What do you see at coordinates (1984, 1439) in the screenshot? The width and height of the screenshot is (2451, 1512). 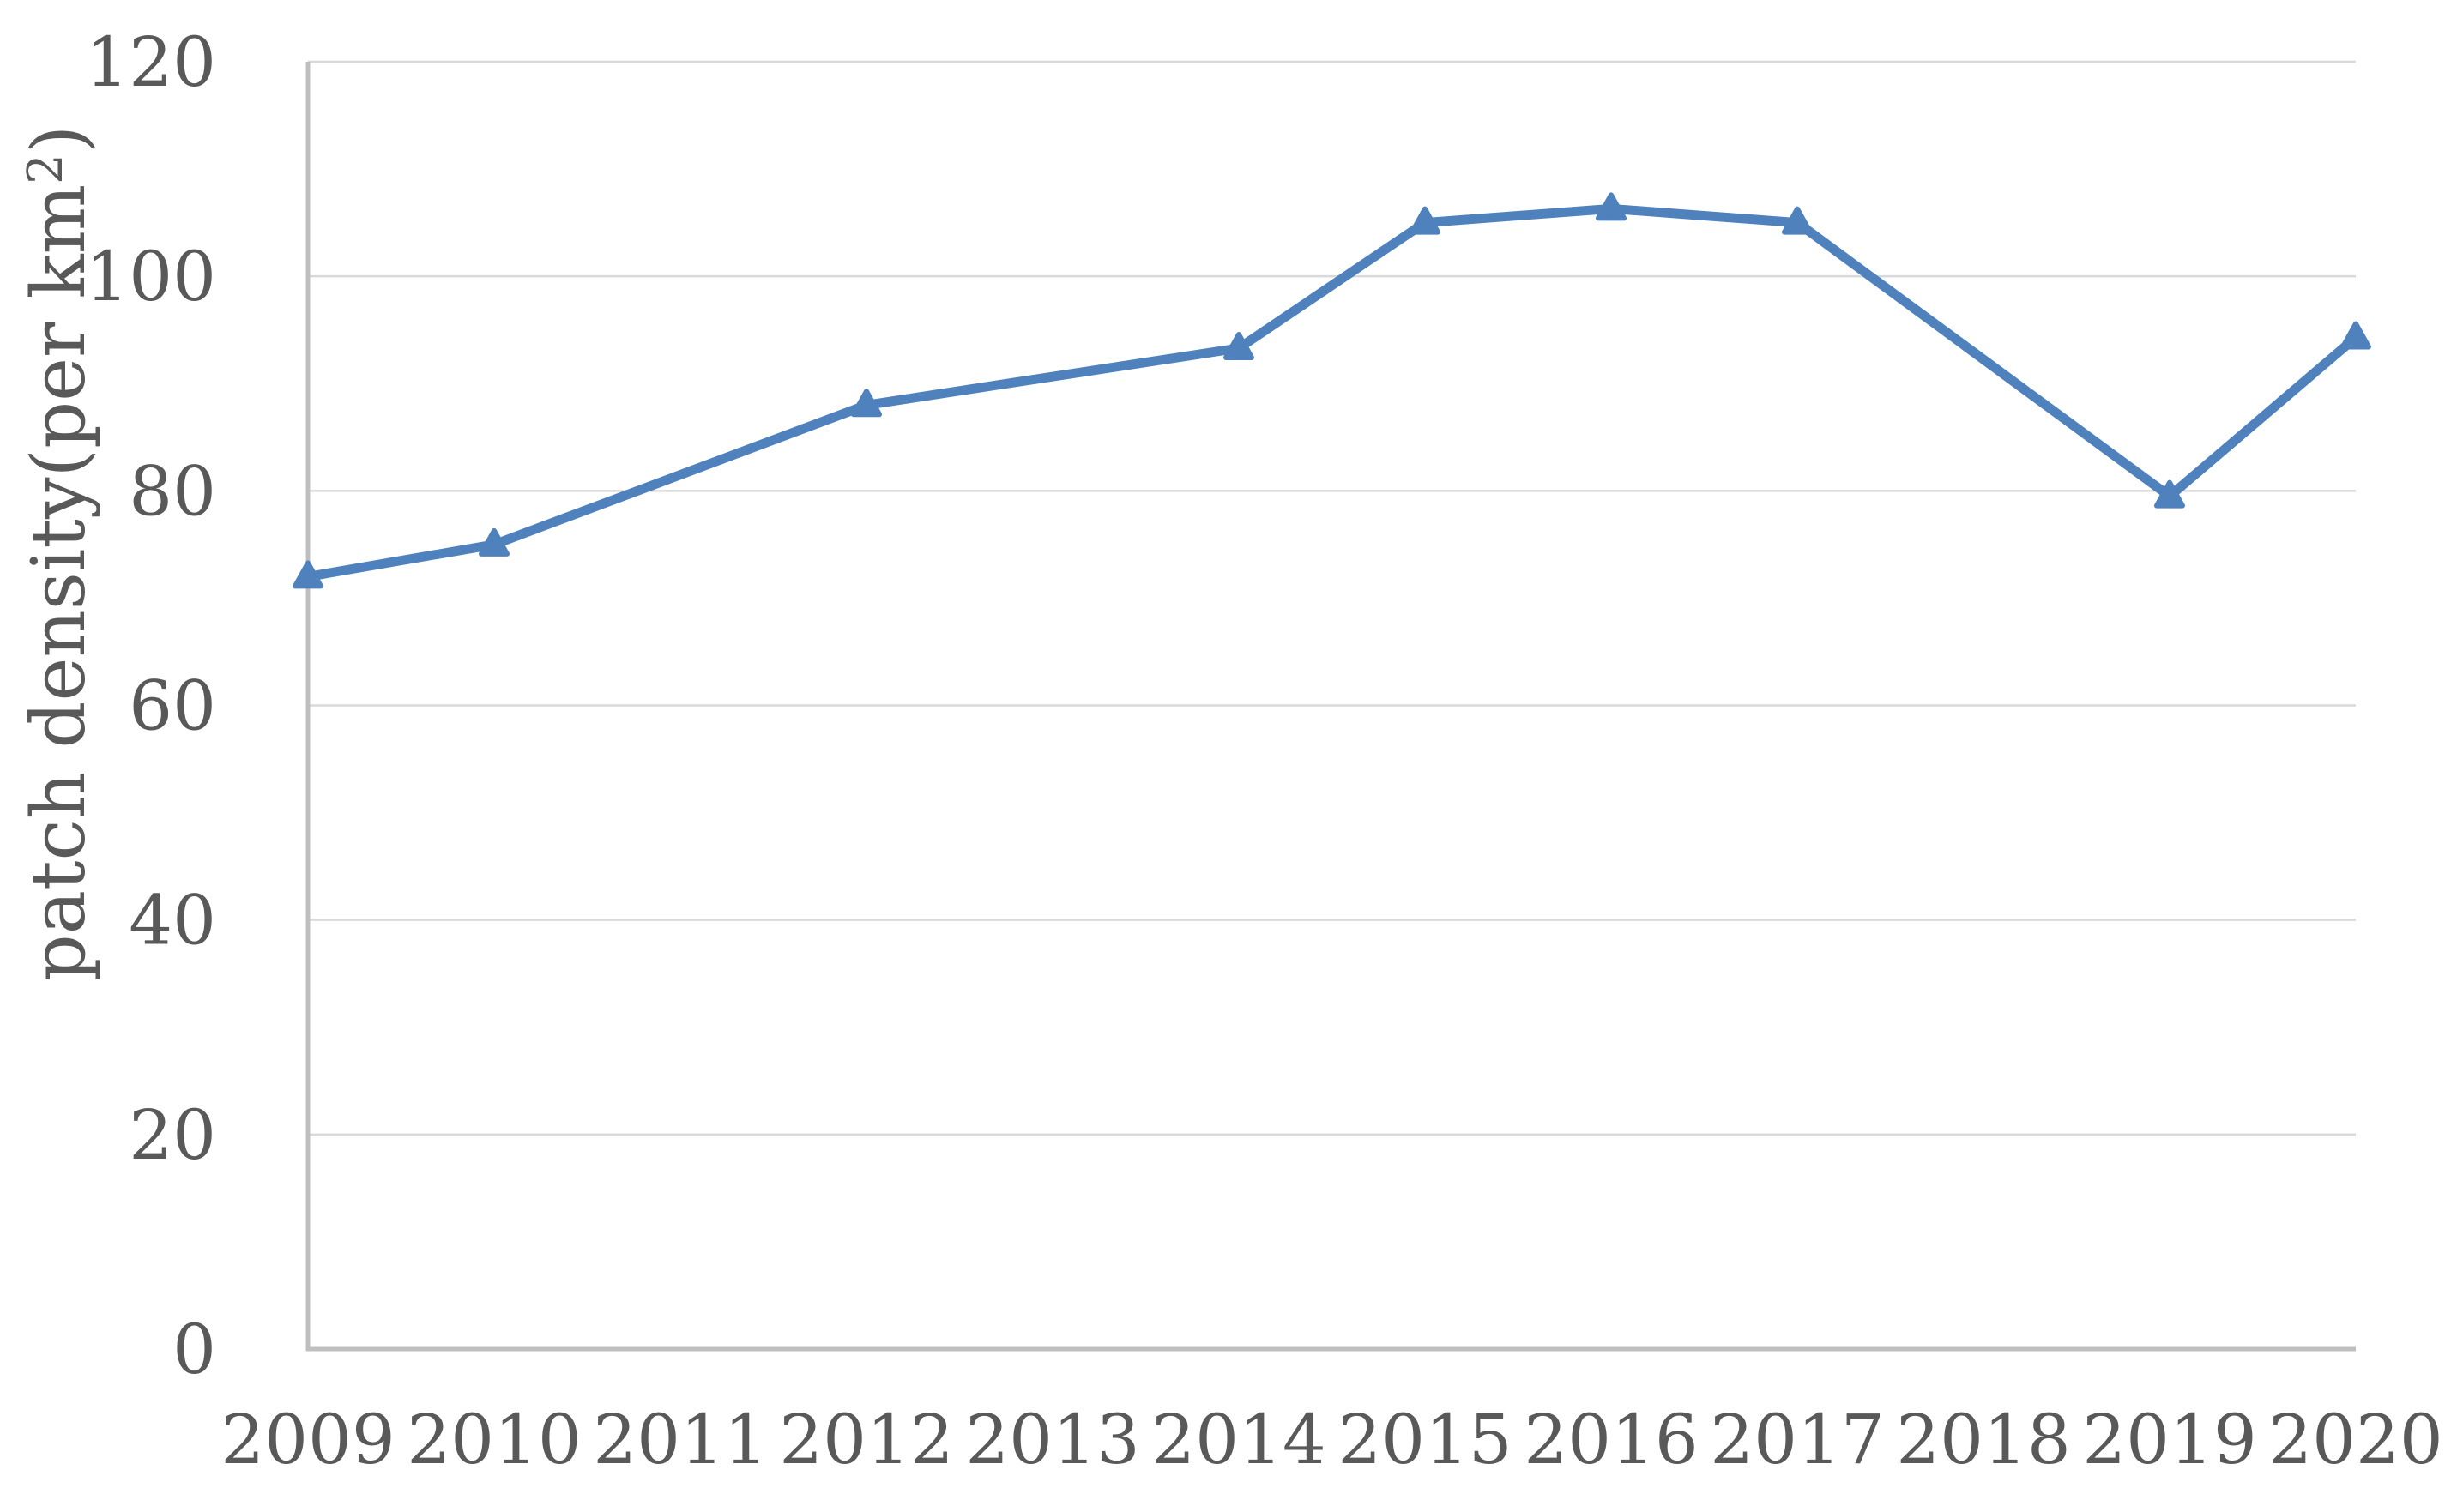 I see `x-tick-label: 2018` at bounding box center [1984, 1439].